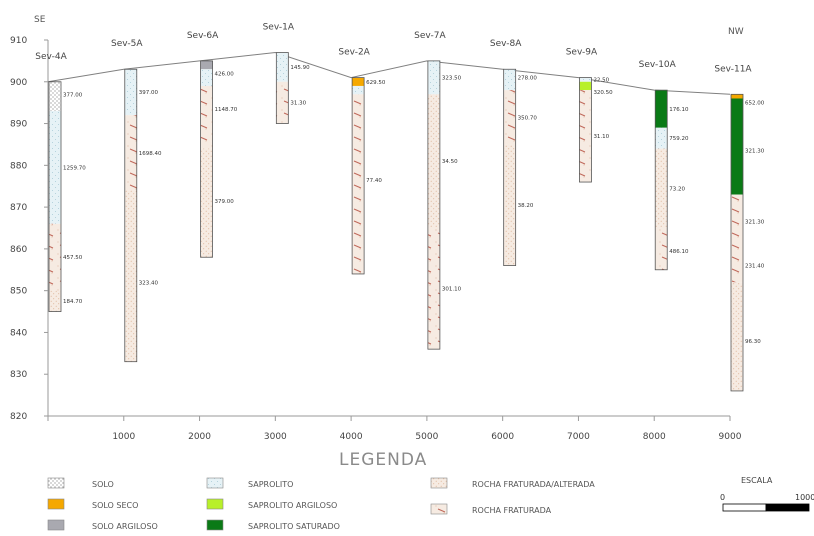 This screenshot has height=536, width=814. Describe the element at coordinates (215, 483) in the screenshot. I see `legend-swatch-saprolito` at that location.